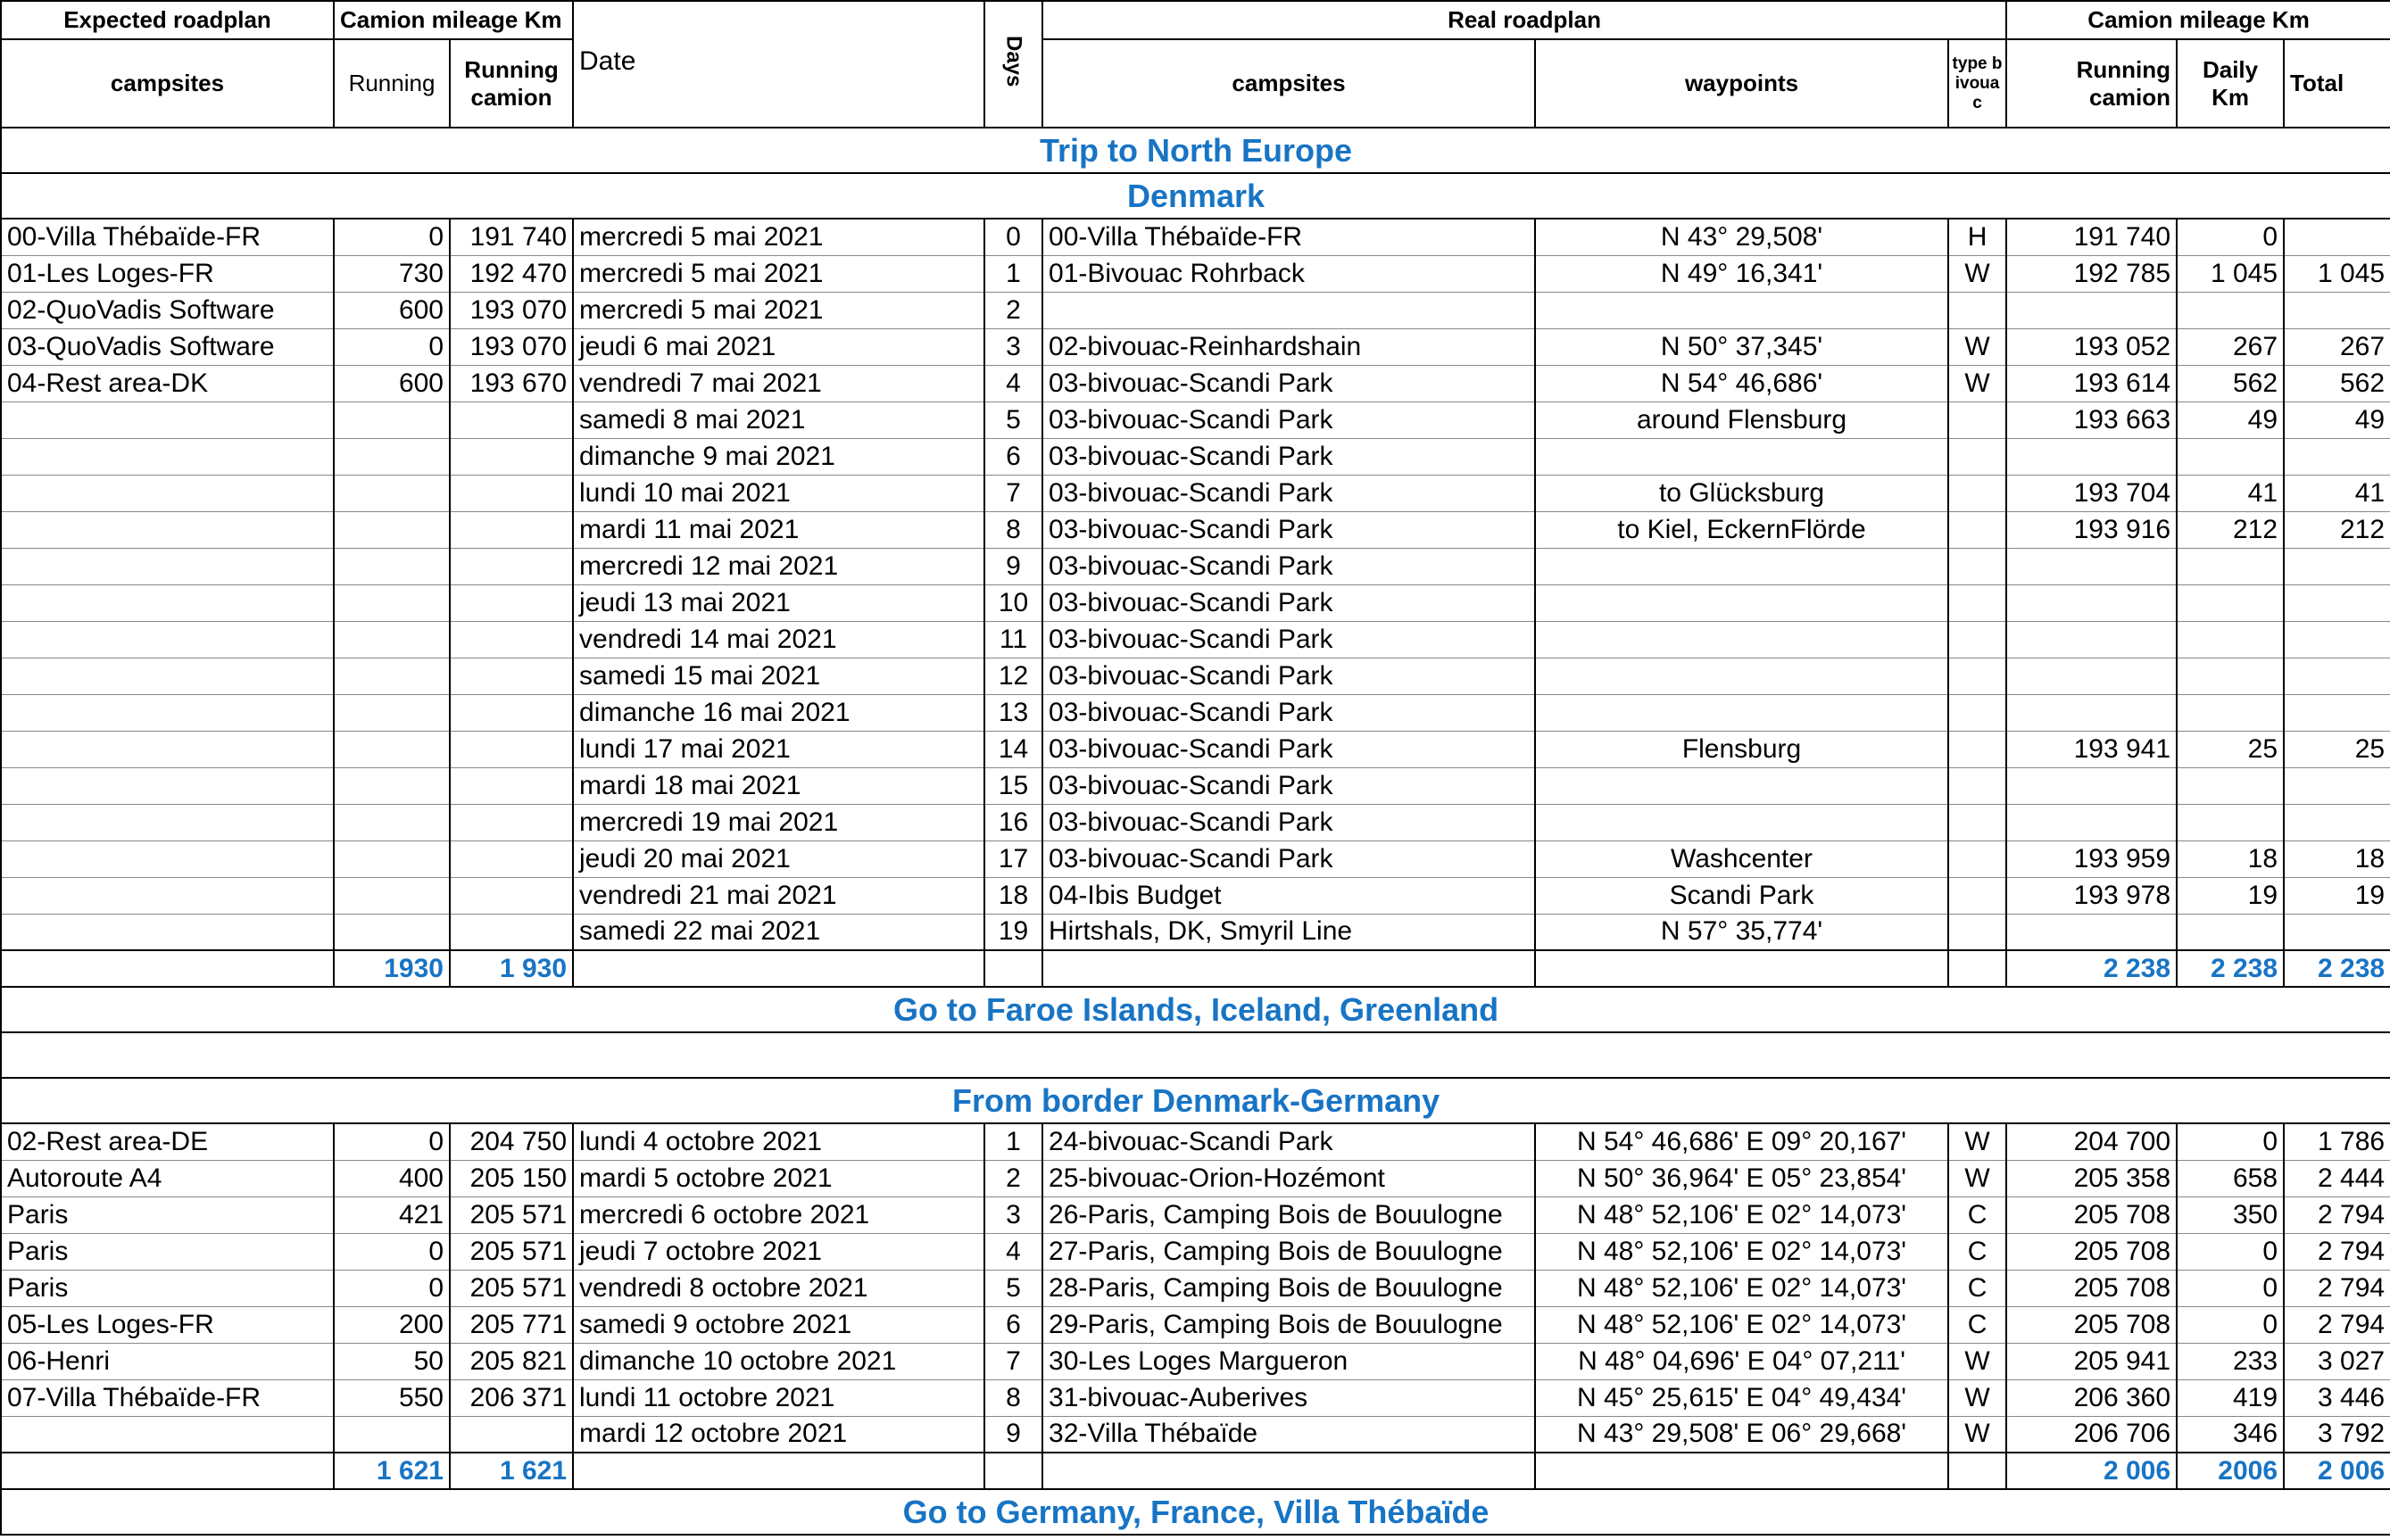 This screenshot has width=2390, height=1540. What do you see at coordinates (392, 1178) in the screenshot?
I see `cell: 400` at bounding box center [392, 1178].